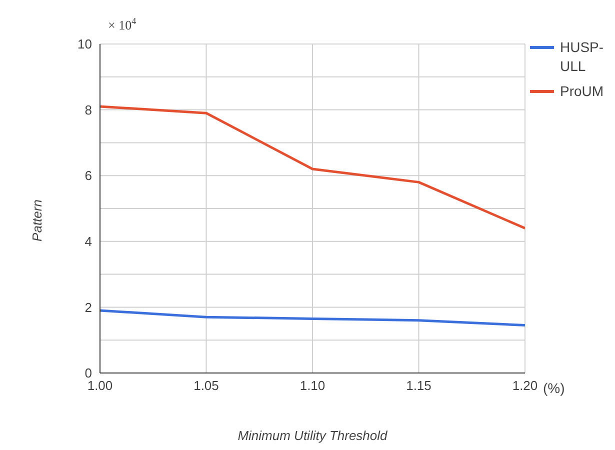 The image size is (615, 450). Describe the element at coordinates (88, 373) in the screenshot. I see `y-tick-label: 0` at that location.